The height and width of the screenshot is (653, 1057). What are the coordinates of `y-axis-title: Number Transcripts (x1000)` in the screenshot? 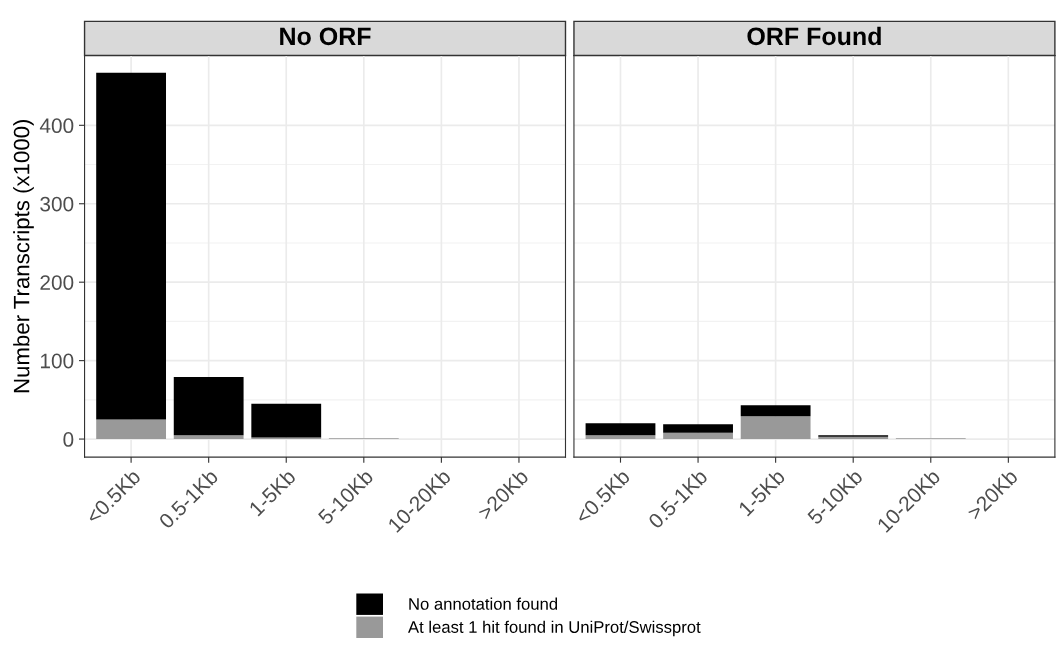 It's located at (23, 256).